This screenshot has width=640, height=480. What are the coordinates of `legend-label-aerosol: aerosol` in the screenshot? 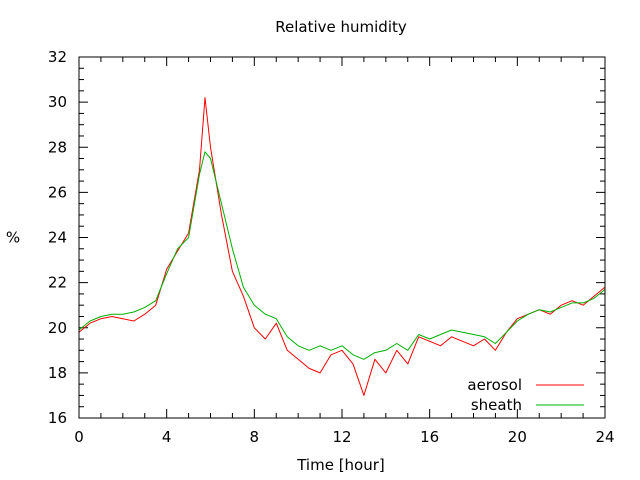 It's located at (494, 385).